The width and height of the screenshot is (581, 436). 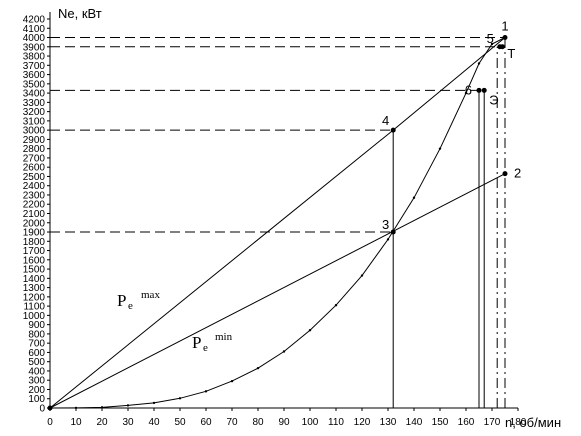 I want to click on pmax-label-main: P, so click(x=121, y=300).